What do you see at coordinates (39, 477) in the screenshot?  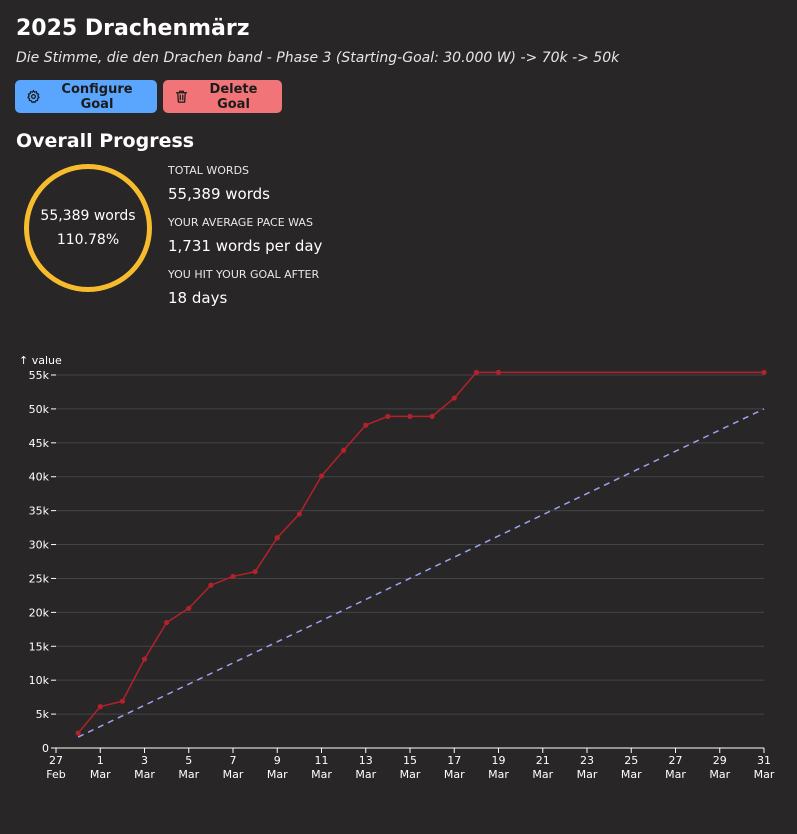 I see `y-tick-label: 40k` at bounding box center [39, 477].